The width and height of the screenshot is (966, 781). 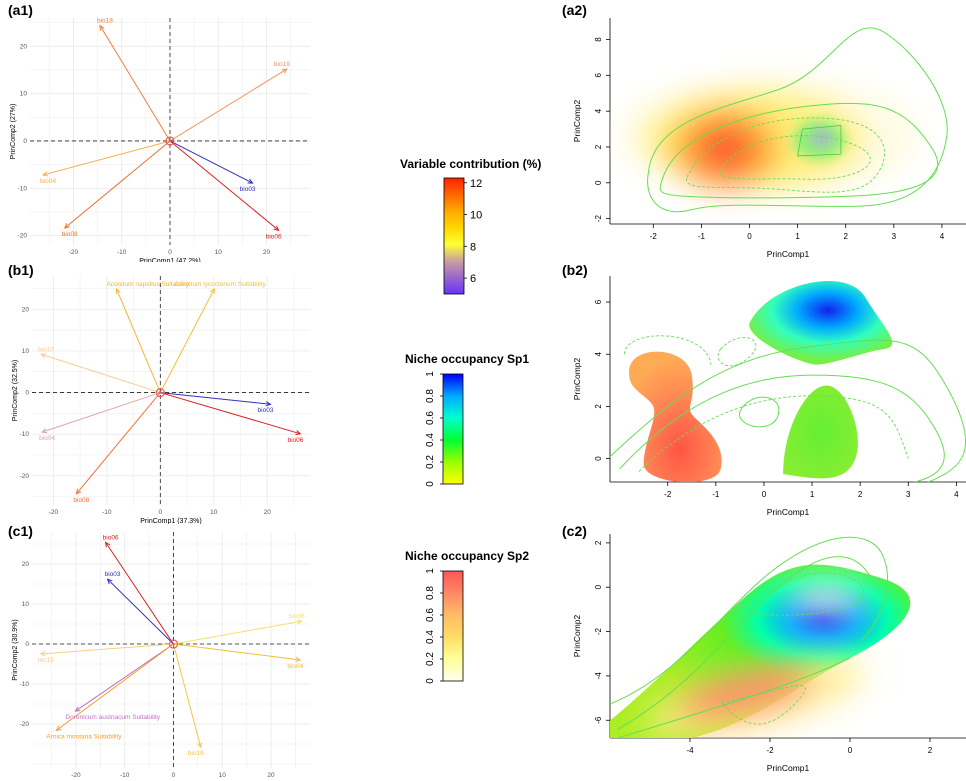 What do you see at coordinates (430, 593) in the screenshot?
I see `legend-tick-label: 0.8` at bounding box center [430, 593].